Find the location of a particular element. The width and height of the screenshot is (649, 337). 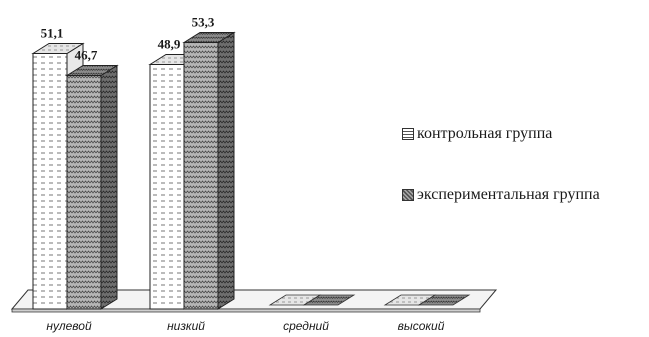

legend-swatch-experimental is located at coordinates (408, 195).